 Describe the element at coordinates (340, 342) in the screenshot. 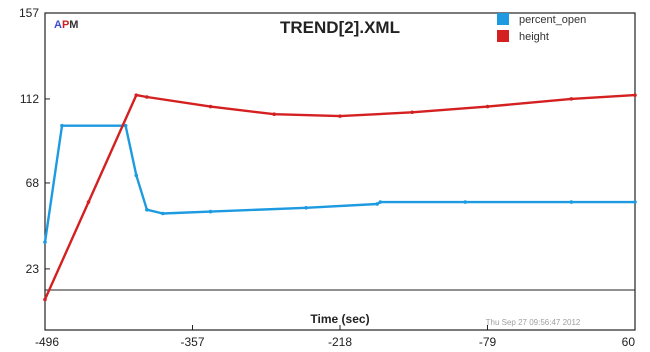

I see `x-tick-label: -218` at that location.